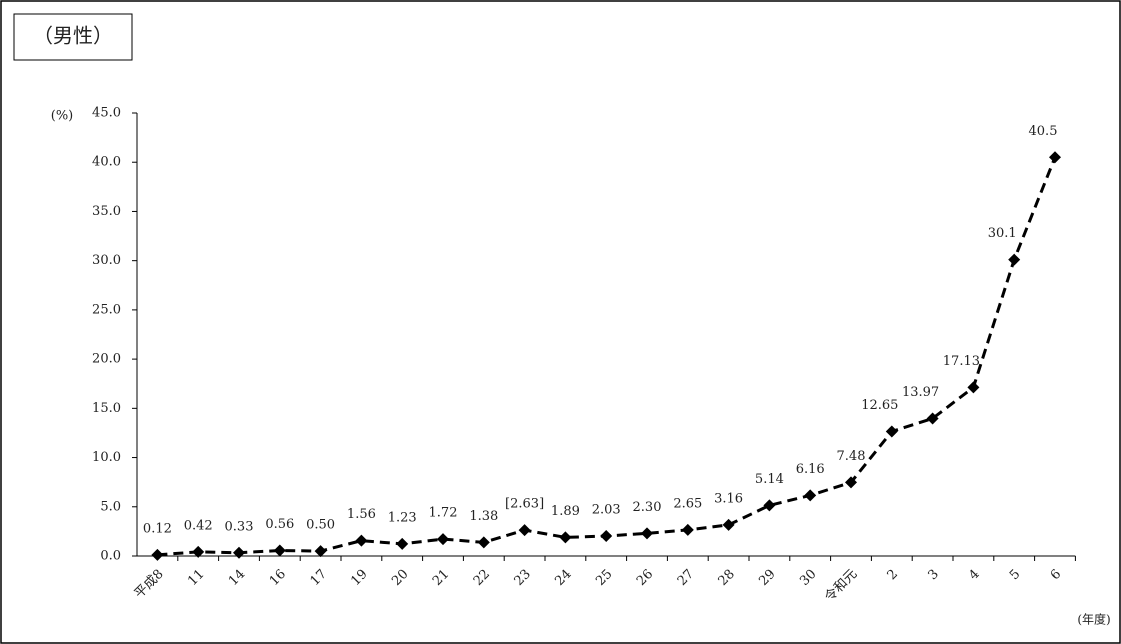 Image resolution: width=1121 pixels, height=644 pixels. What do you see at coordinates (361, 514) in the screenshot?
I see `value-label: 1.56` at bounding box center [361, 514].